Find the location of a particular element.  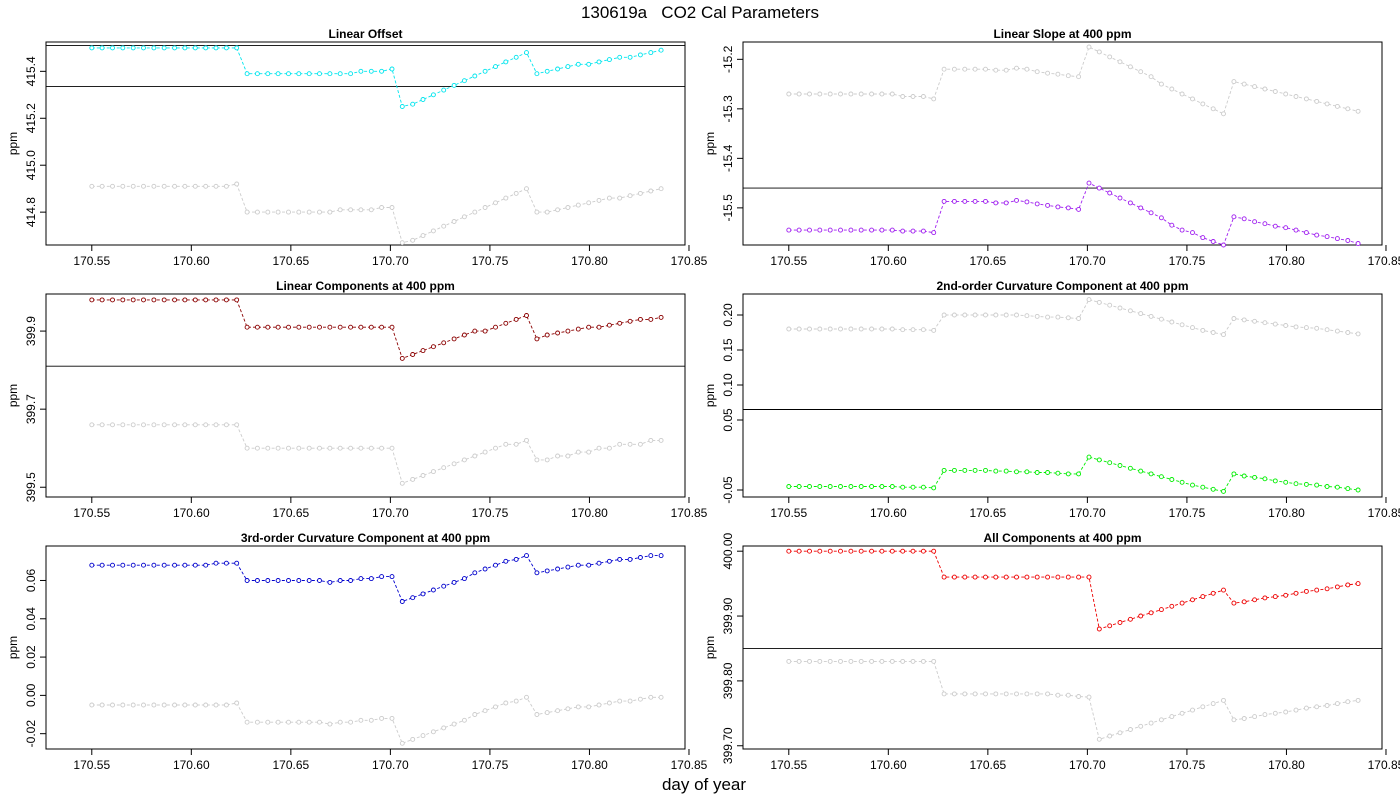

y-tick-label: -0.02 is located at coordinates (31, 734).